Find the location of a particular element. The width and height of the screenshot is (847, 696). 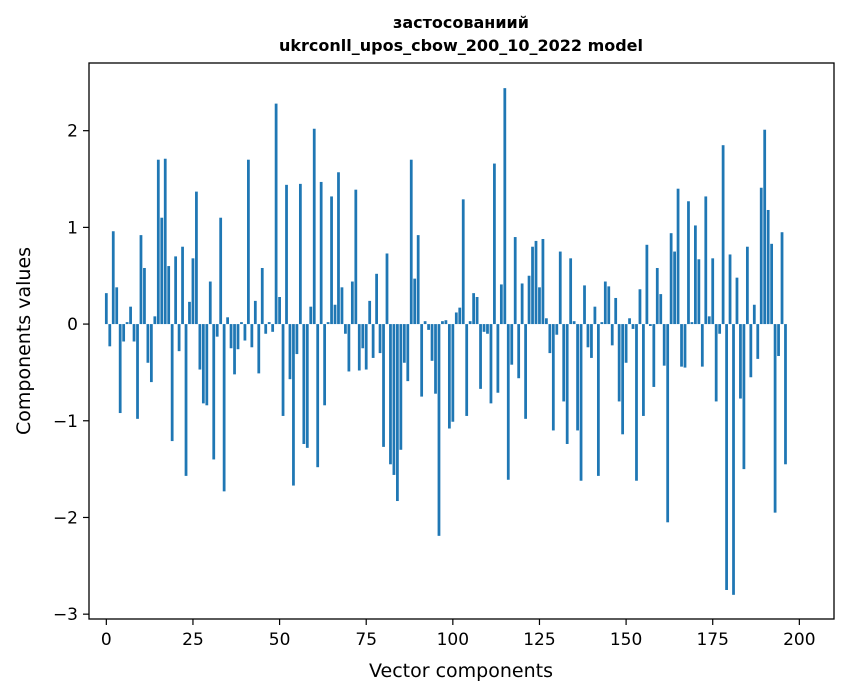

x-tick-label: 75 is located at coordinates (366, 640).